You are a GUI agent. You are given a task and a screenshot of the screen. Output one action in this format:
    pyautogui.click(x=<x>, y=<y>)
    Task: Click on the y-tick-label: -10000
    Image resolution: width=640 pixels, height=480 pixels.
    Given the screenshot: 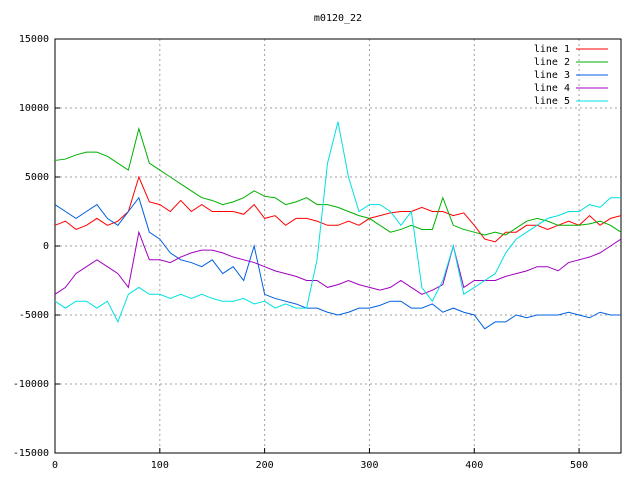 What is the action you would take?
    pyautogui.click(x=31, y=384)
    